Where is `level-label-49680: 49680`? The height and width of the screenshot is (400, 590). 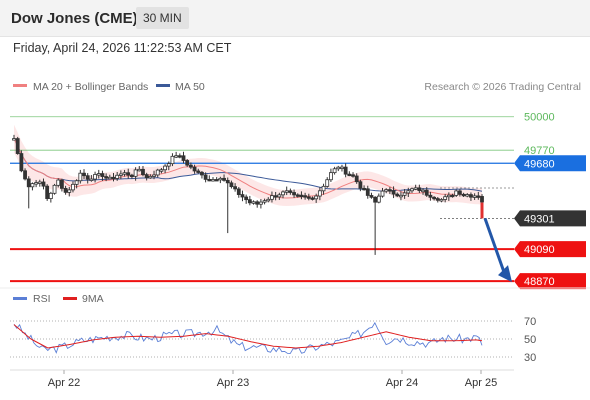 level-label-49680: 49680 is located at coordinates (539, 164).